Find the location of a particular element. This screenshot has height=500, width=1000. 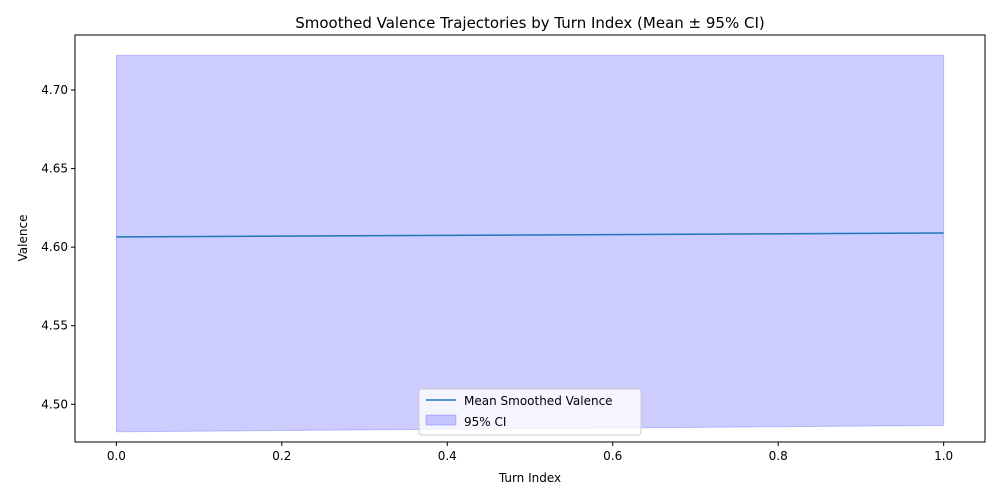

legend-swatch-ci is located at coordinates (441, 420).